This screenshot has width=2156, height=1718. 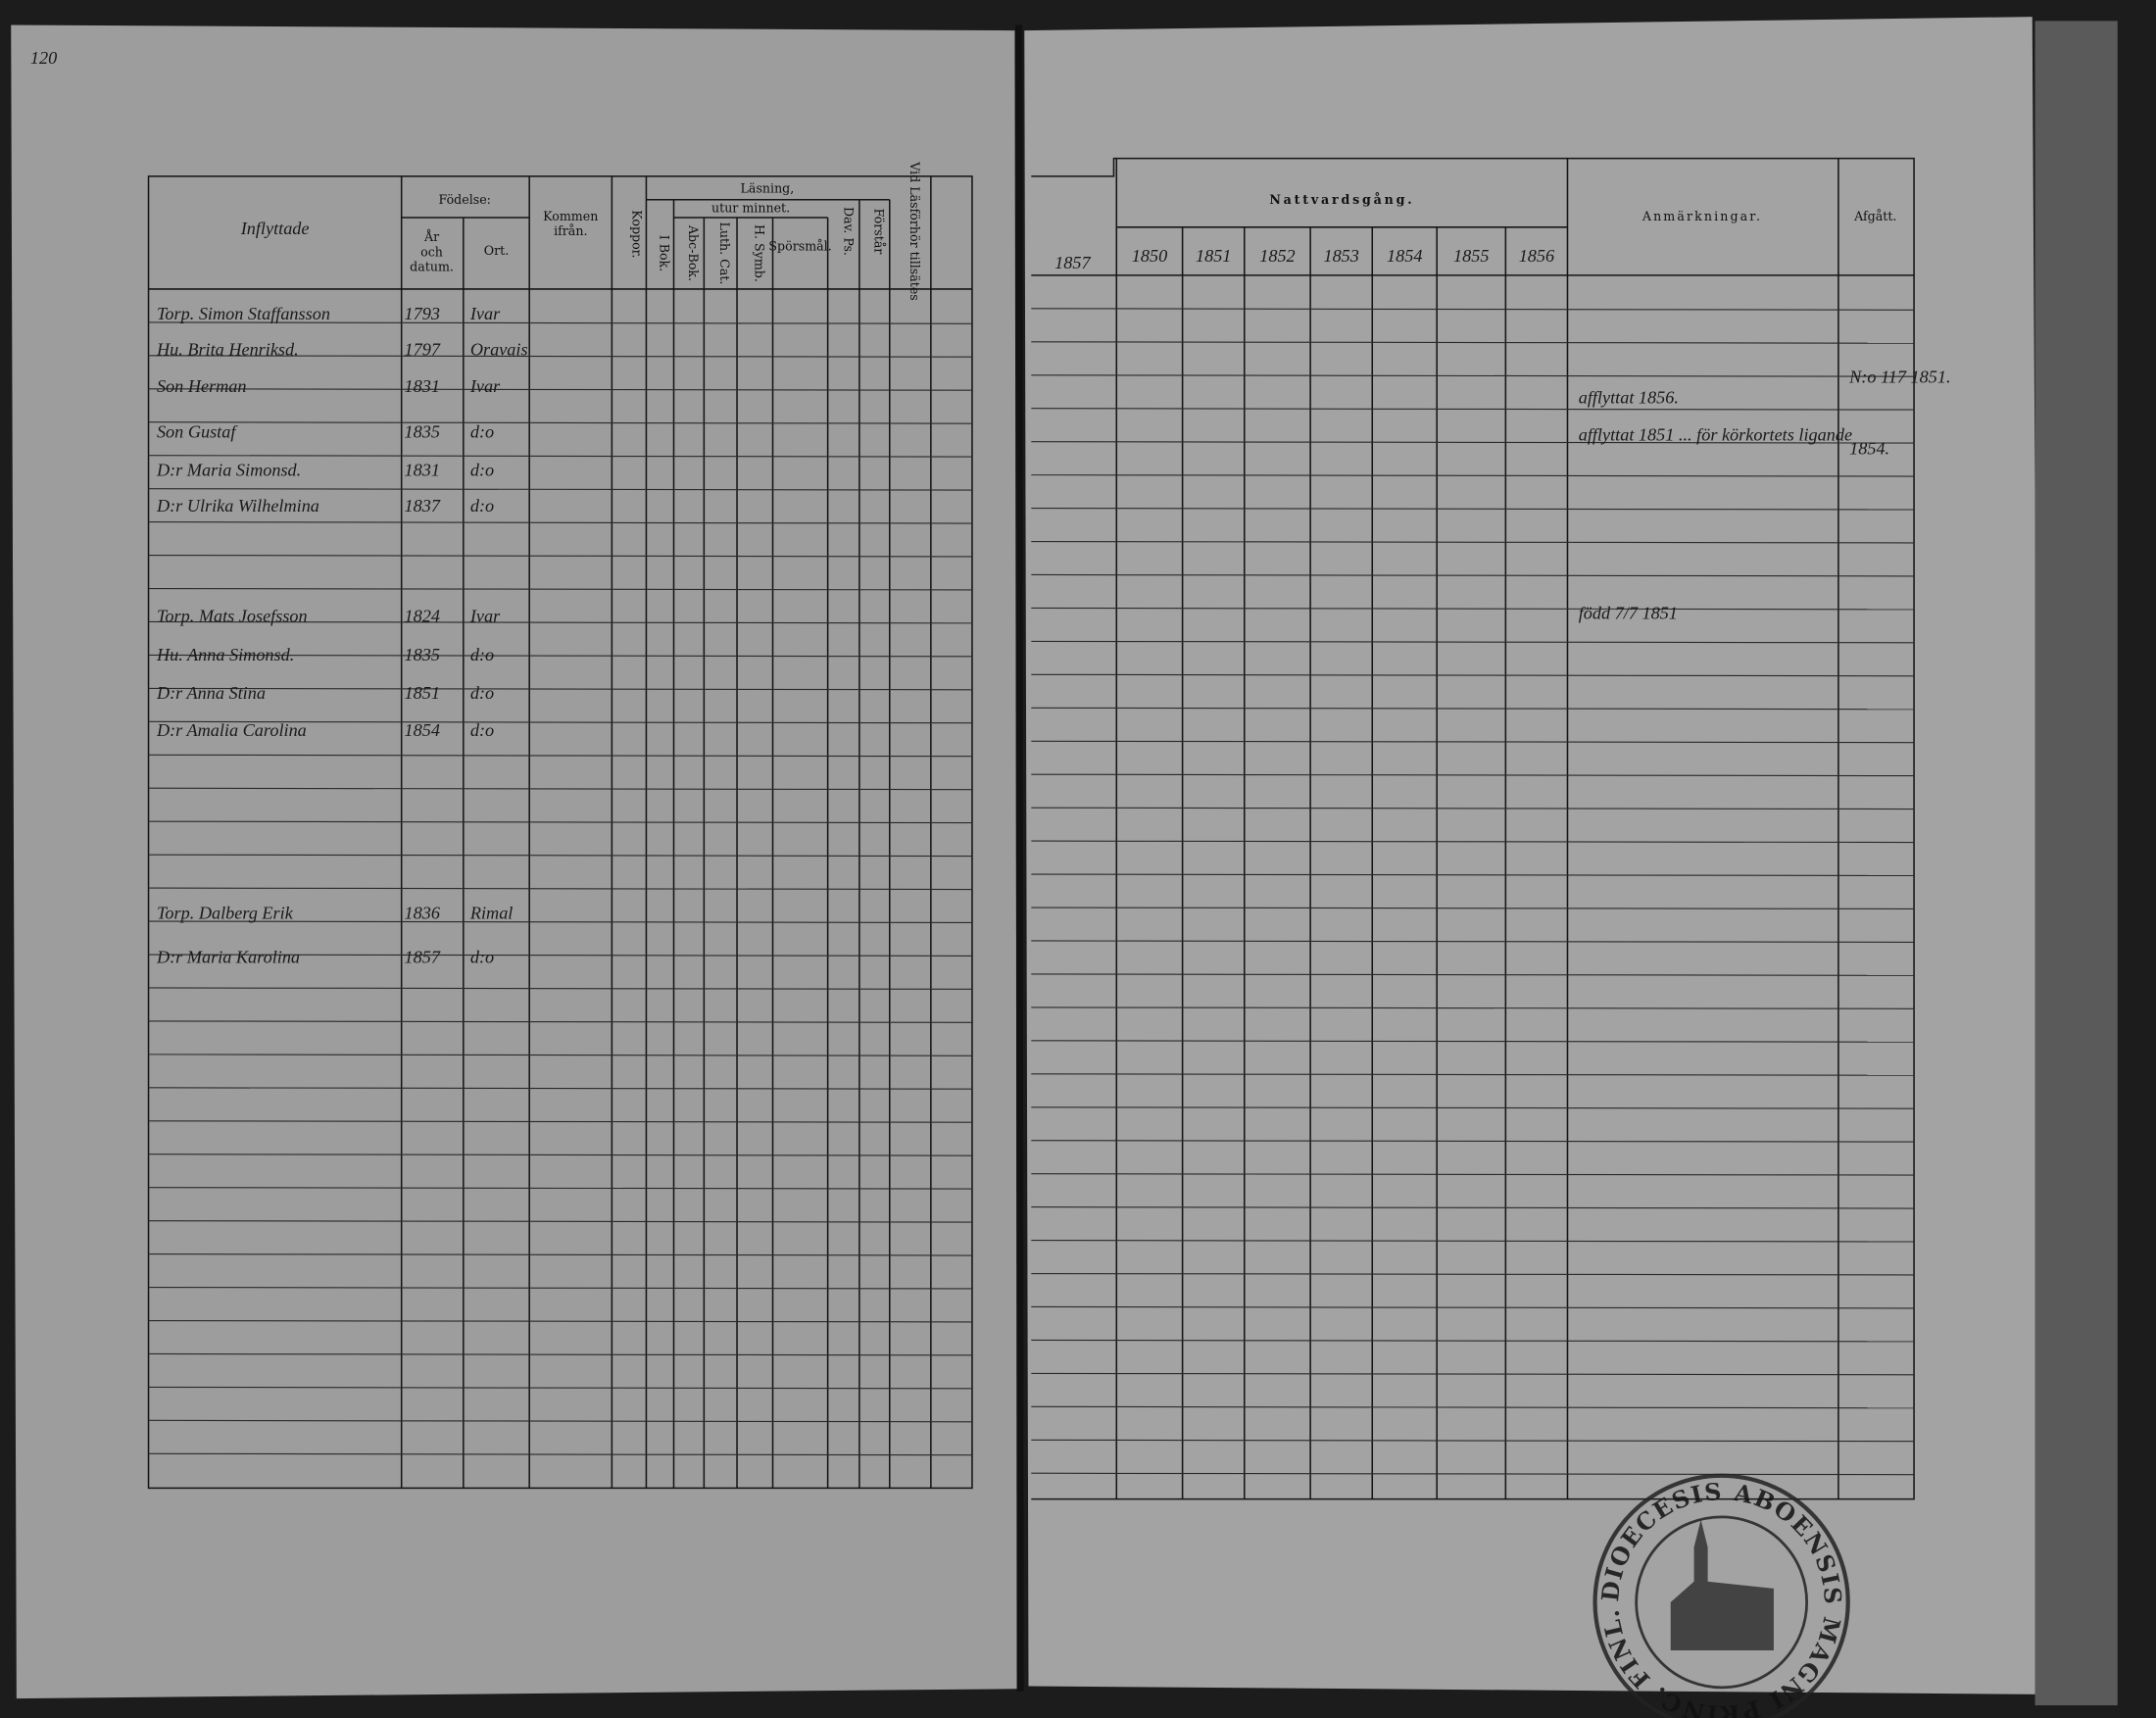 What do you see at coordinates (225, 654) in the screenshot?
I see `entry-name: Hu. Anna Simonsd.` at bounding box center [225, 654].